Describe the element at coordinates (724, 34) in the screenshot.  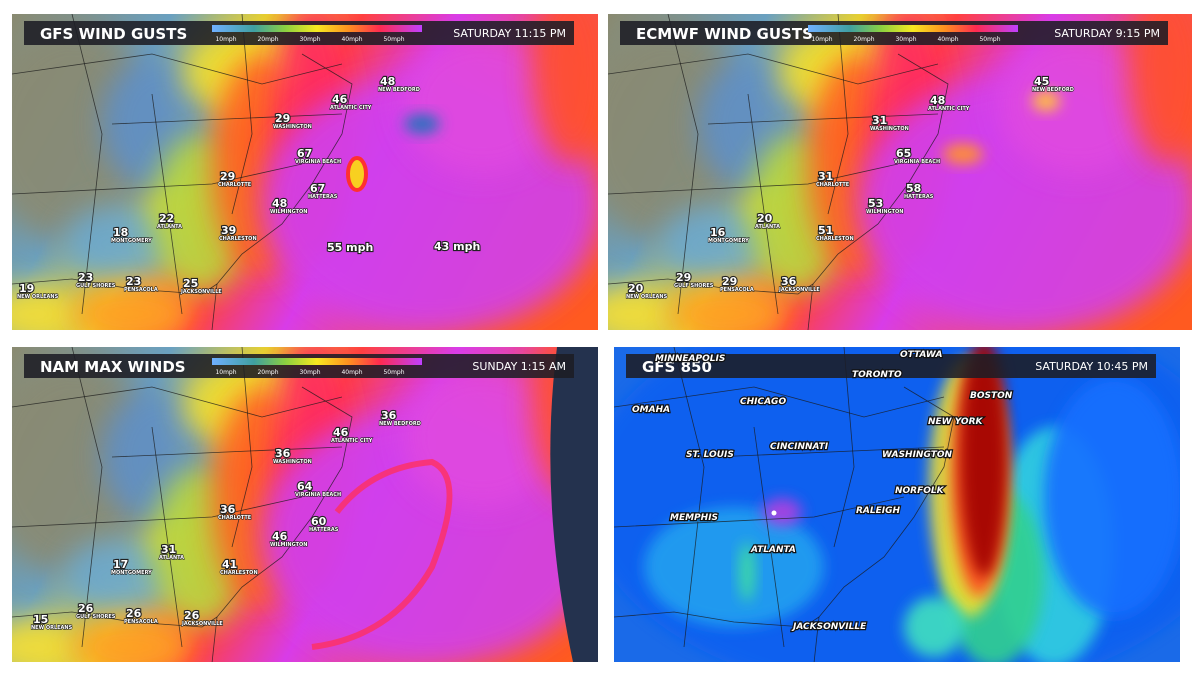
I see `panel-title: ECMWF WIND GUSTS` at that location.